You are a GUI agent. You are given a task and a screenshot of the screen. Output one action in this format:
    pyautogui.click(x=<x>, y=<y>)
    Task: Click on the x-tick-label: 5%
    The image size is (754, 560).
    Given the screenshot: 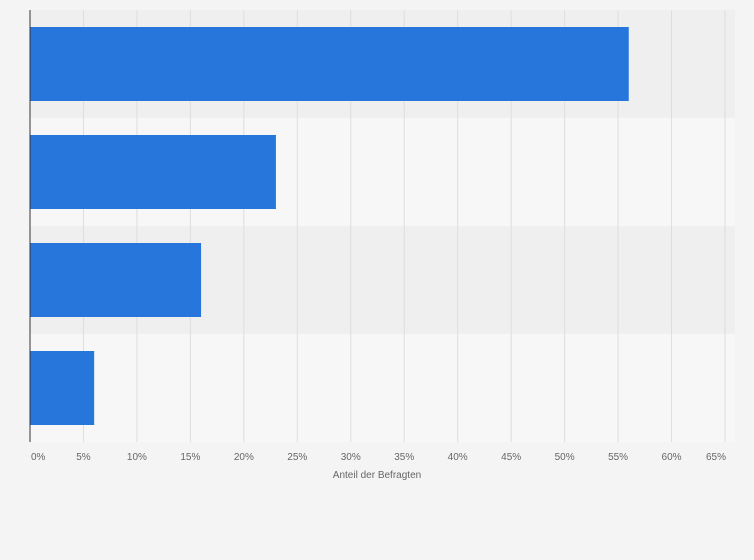 What is the action you would take?
    pyautogui.click(x=83, y=457)
    